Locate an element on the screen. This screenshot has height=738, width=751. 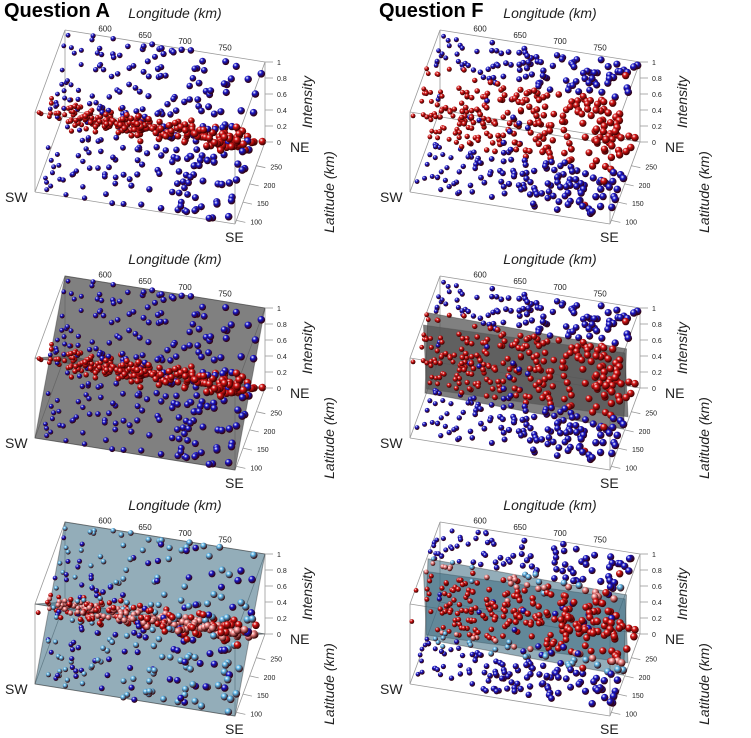
longitude-tick-label: 600 is located at coordinates (105, 274).